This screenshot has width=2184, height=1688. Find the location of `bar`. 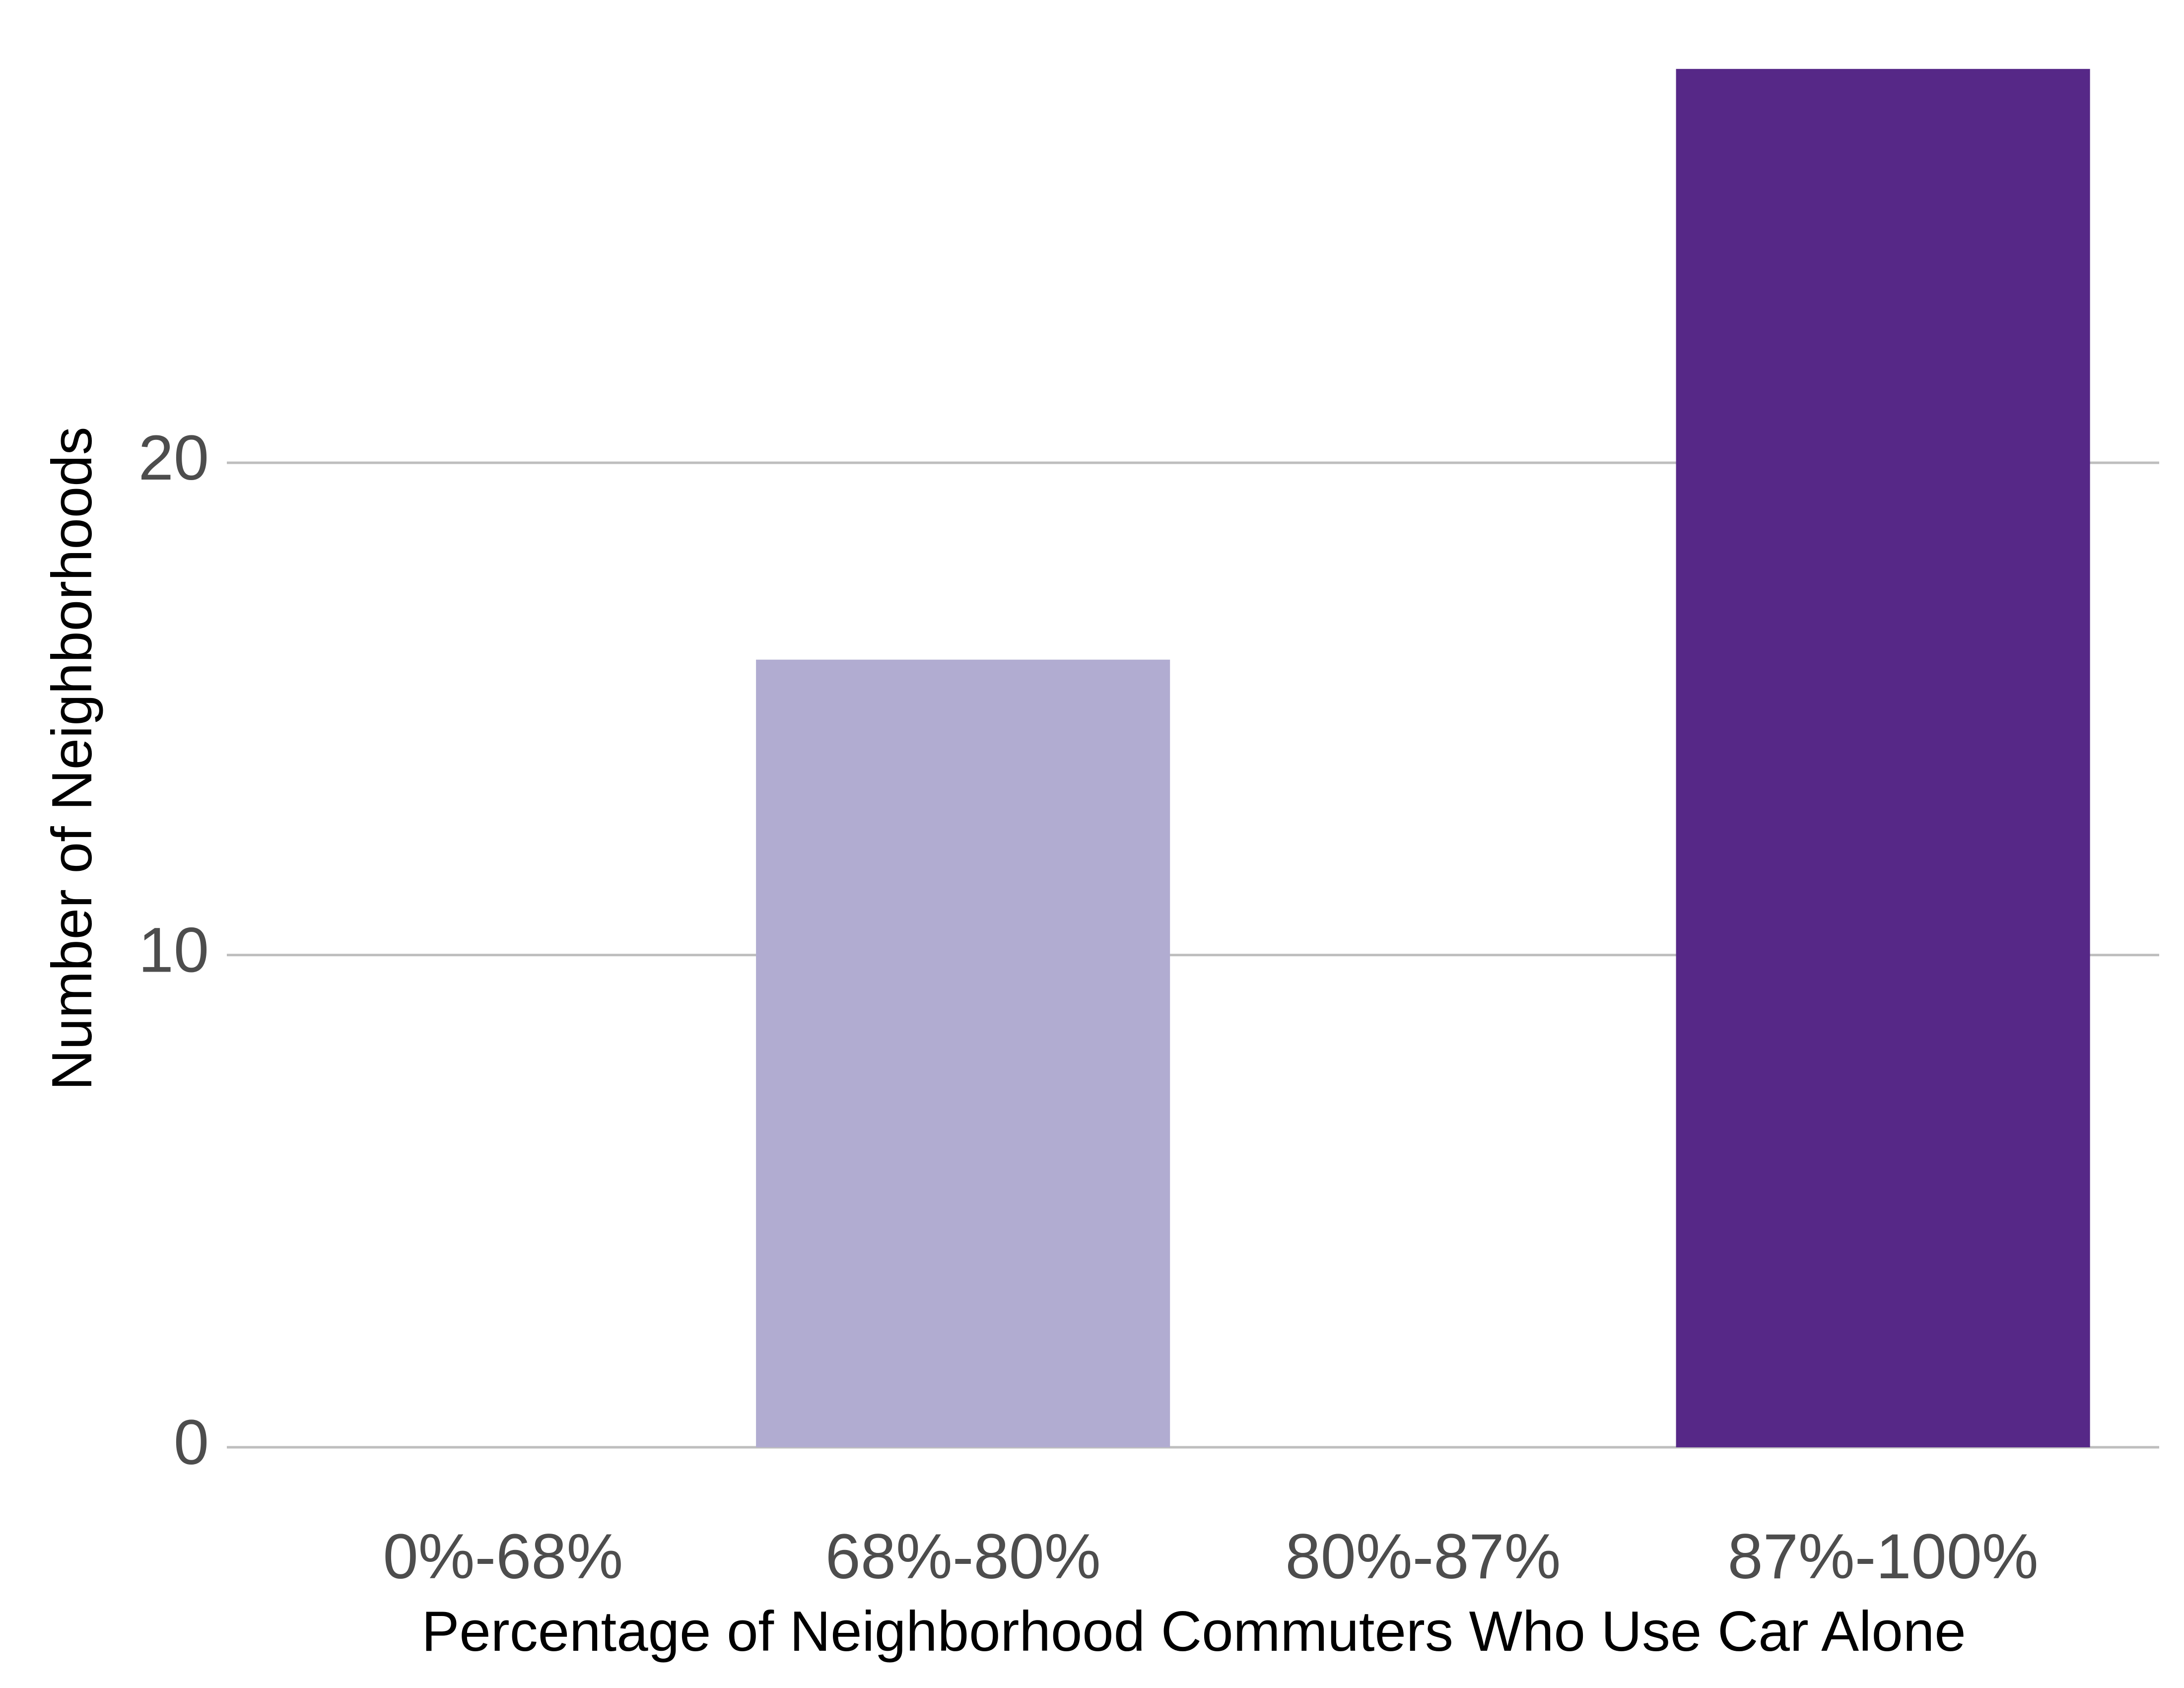

bar is located at coordinates (963, 1053).